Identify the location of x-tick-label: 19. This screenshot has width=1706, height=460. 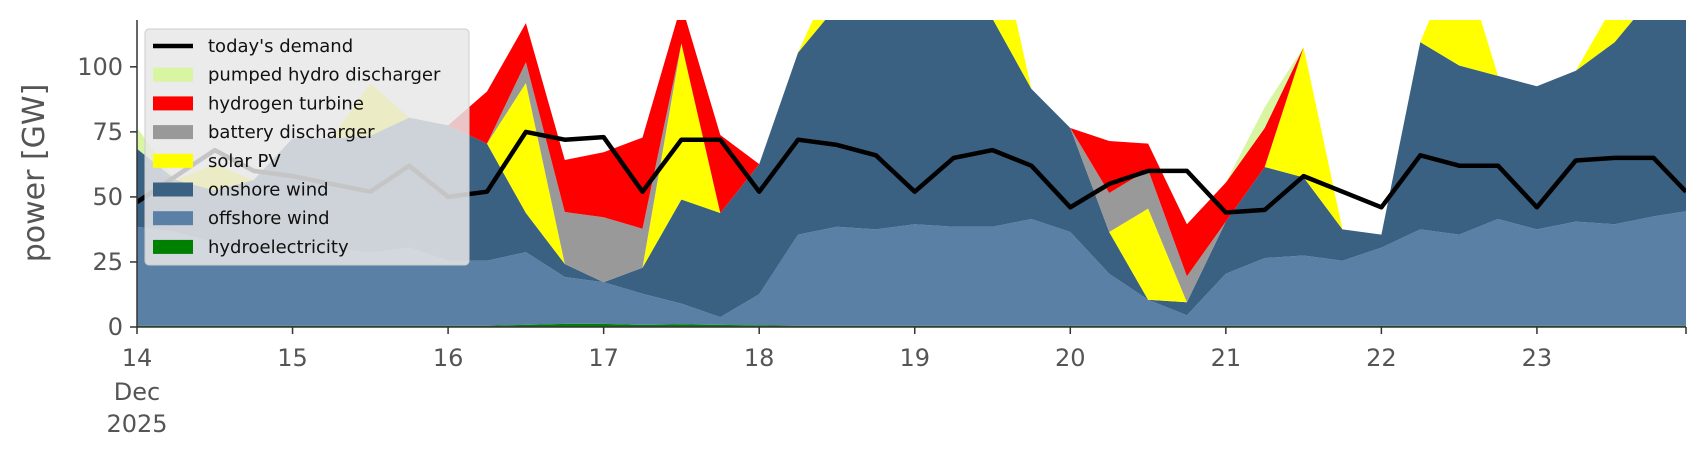
(914, 358).